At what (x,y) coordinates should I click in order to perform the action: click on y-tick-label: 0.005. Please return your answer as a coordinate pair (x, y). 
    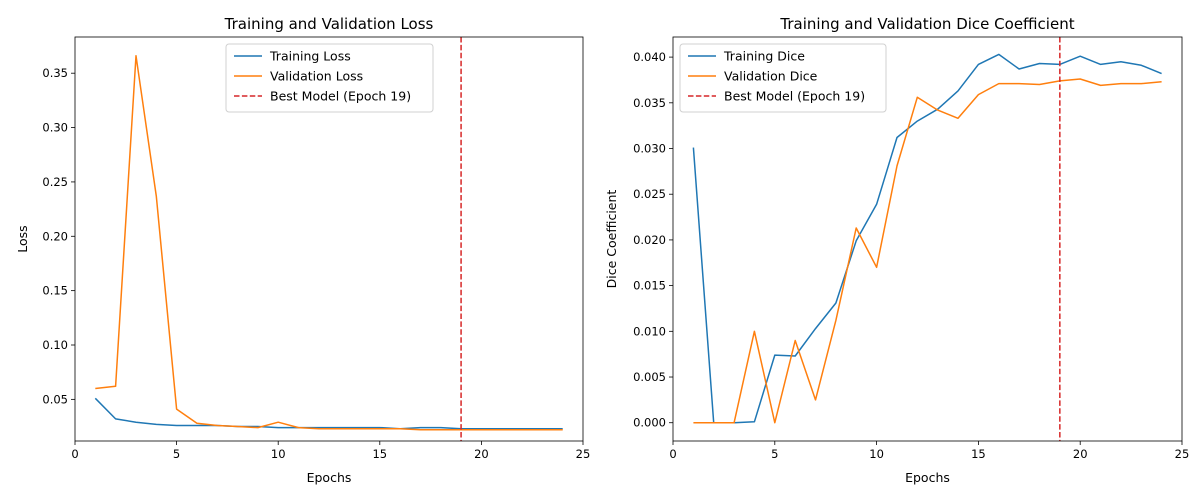
    Looking at the image, I should click on (649, 377).